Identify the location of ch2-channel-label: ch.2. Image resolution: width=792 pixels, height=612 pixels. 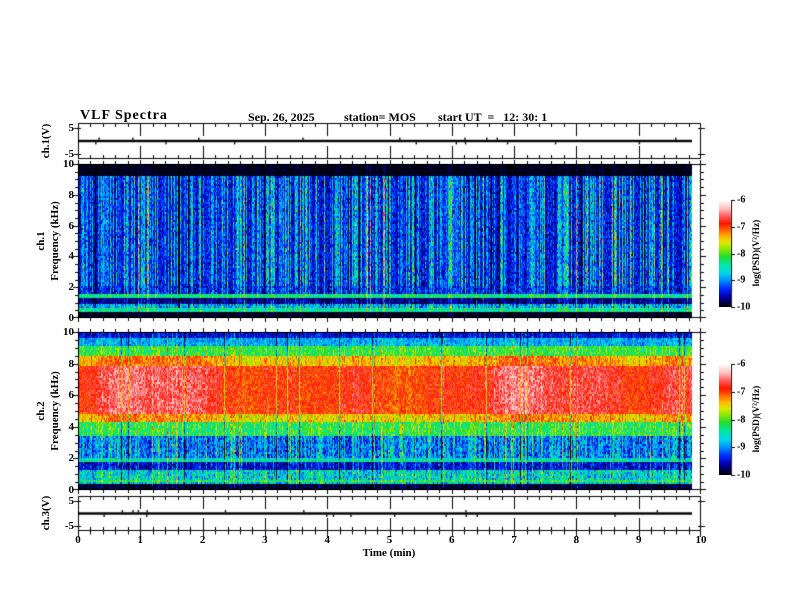
(41, 411).